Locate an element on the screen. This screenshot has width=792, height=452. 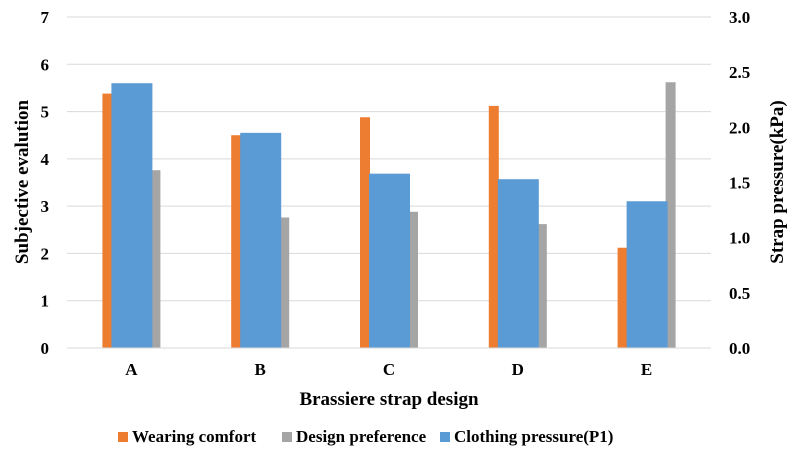
y-tick-label: 2 is located at coordinates (45, 253).